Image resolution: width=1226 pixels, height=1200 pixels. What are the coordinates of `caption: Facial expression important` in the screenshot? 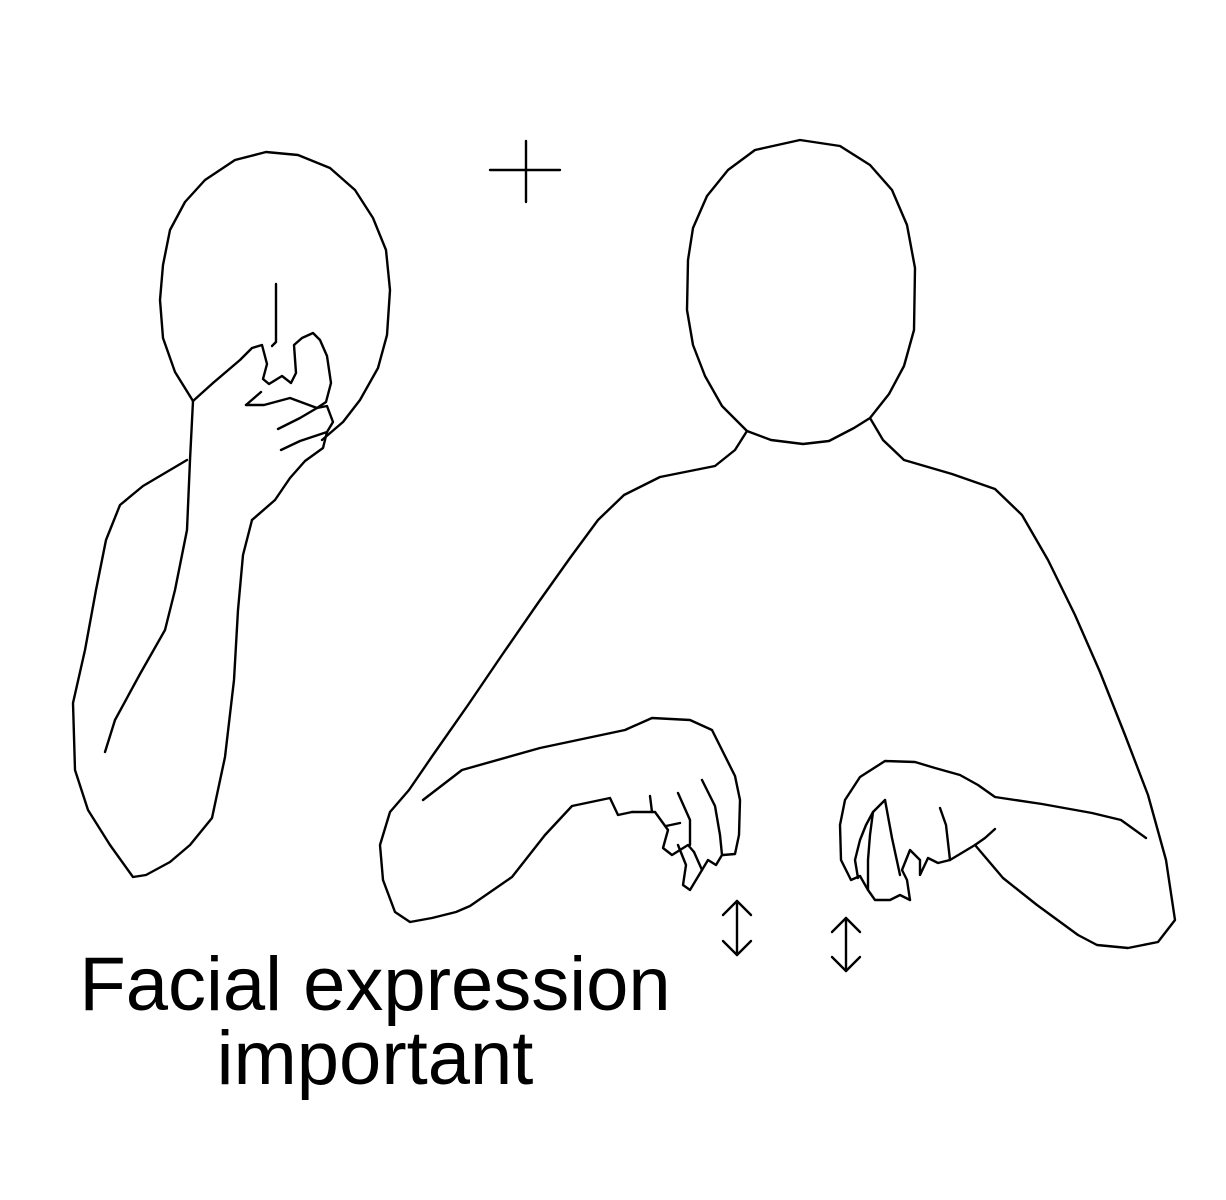 It's located at (375, 1021).